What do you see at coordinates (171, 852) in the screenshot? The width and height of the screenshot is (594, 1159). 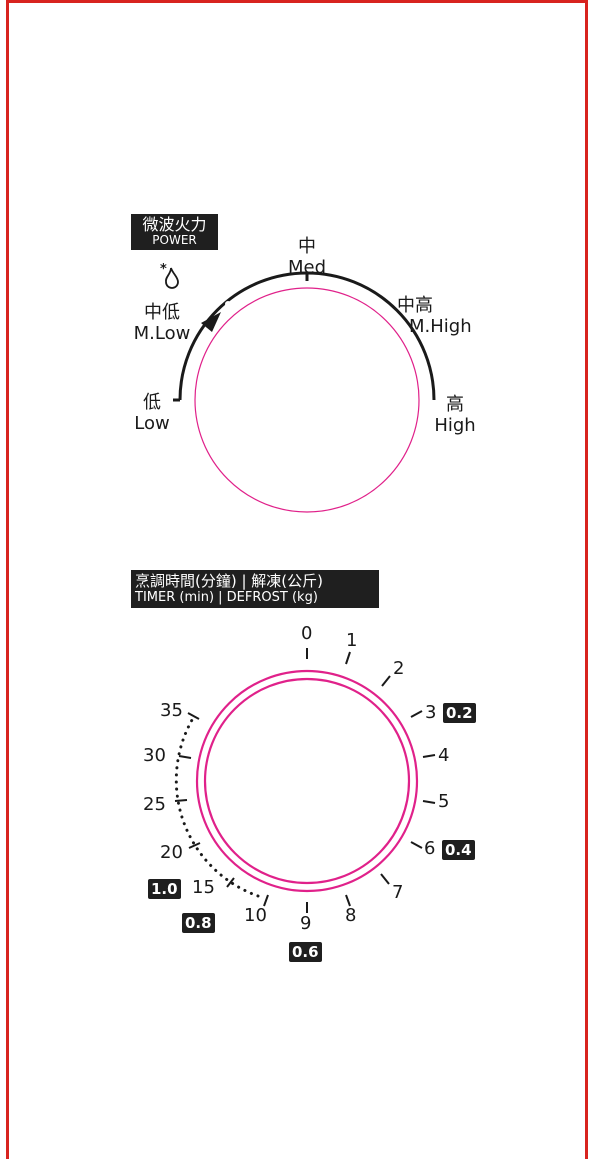 I see `timer-num-20: 20` at bounding box center [171, 852].